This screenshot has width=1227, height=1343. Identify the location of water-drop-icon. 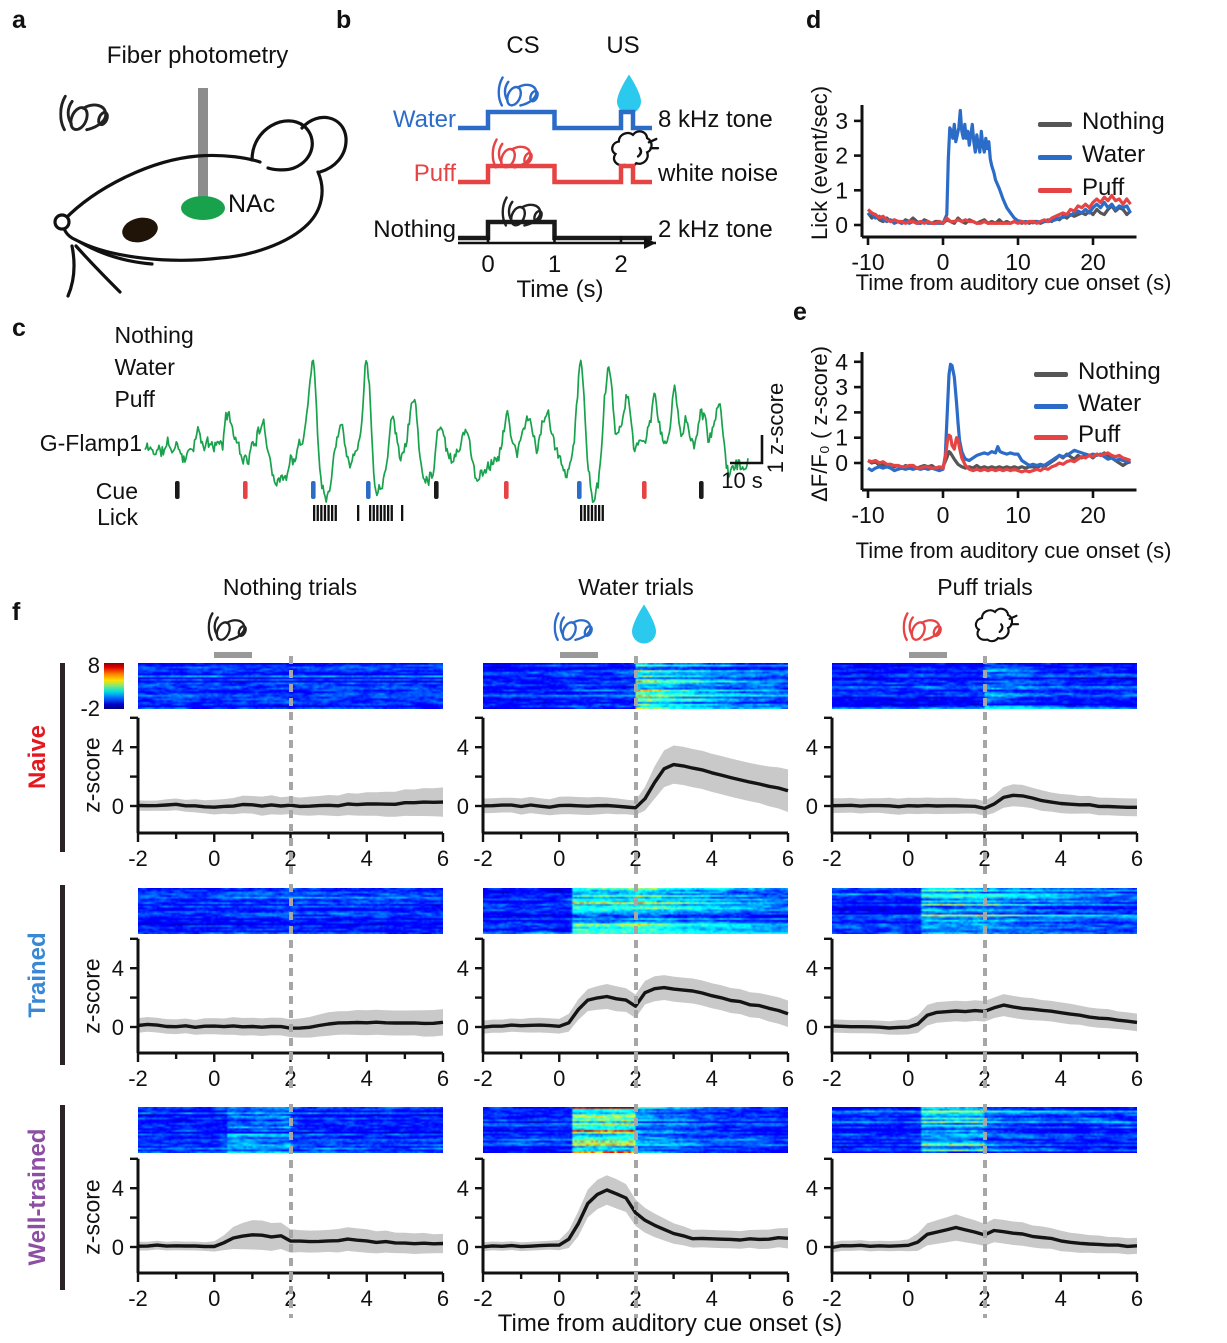
(644, 624).